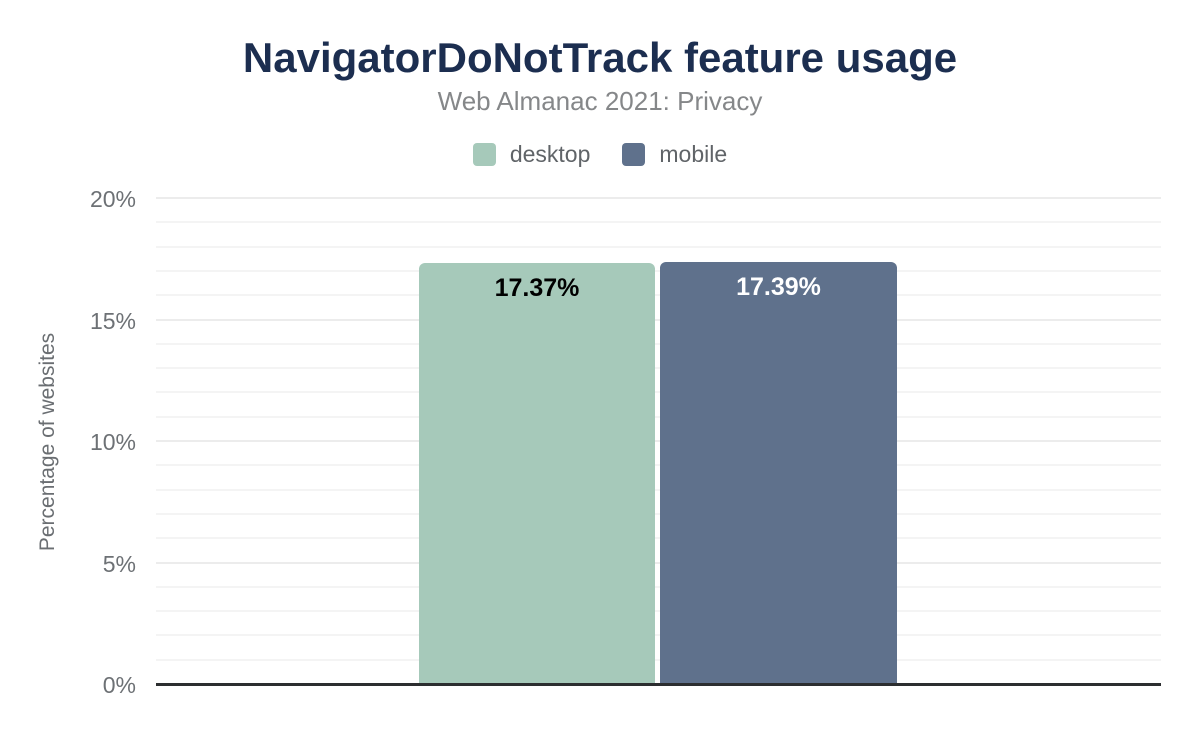 The height and width of the screenshot is (742, 1200). I want to click on mobile-series-swatch, so click(634, 154).